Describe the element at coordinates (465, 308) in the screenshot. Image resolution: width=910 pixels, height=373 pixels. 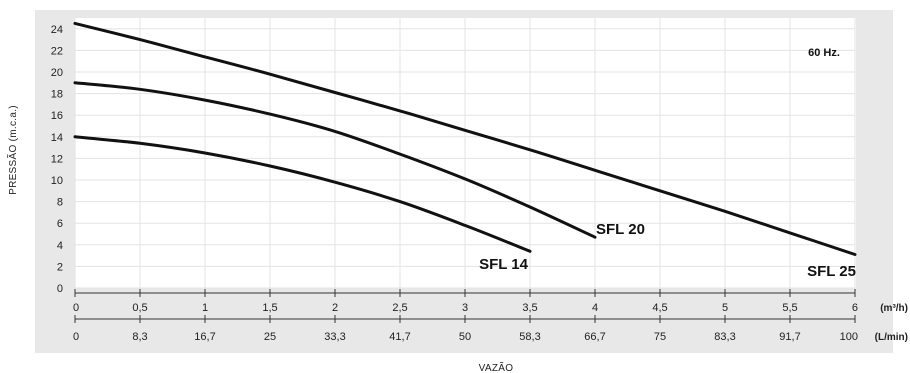
I see `x-axis-primary-tick-label: 3` at that location.